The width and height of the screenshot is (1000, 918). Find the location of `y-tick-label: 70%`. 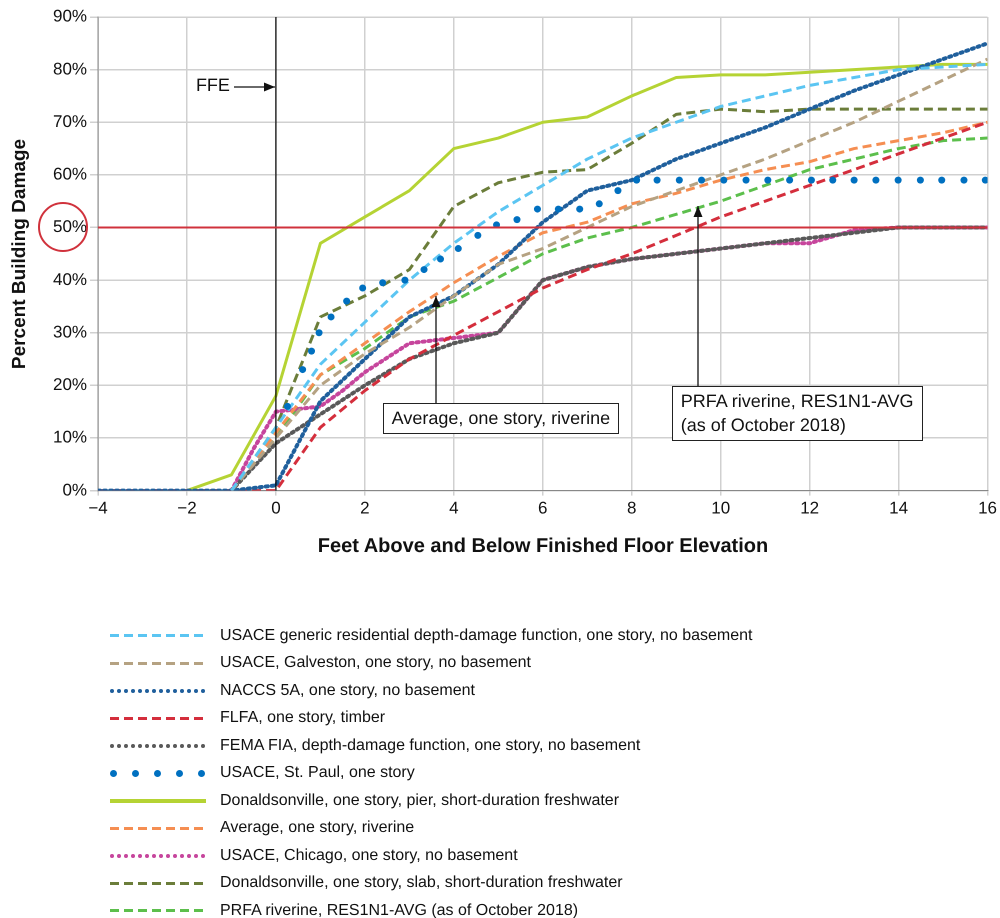

y-tick-label: 70% is located at coordinates (70, 121).